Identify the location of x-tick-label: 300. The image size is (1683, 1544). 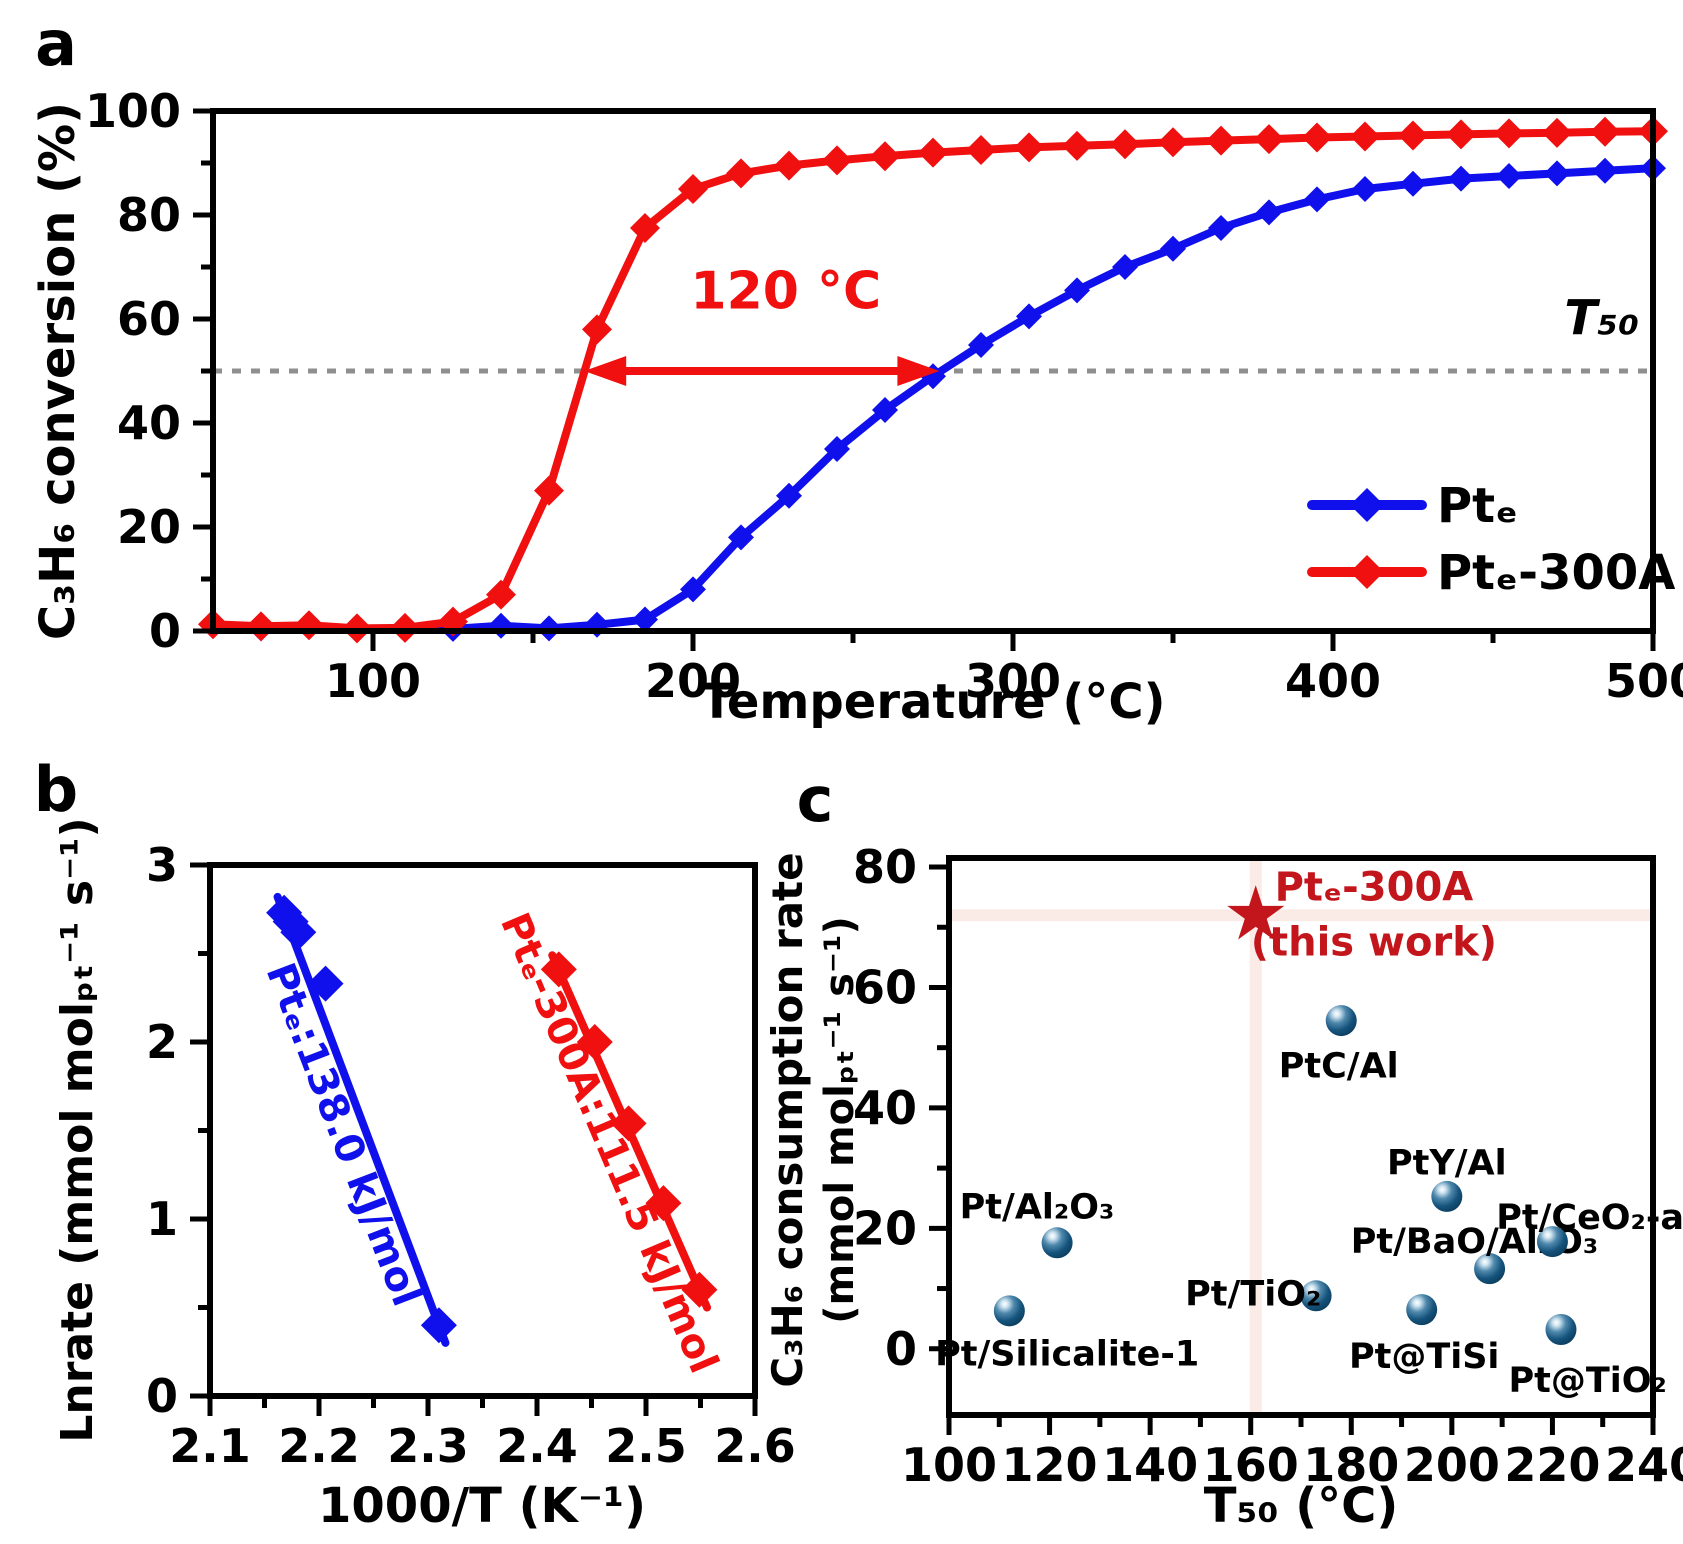
(1013, 681).